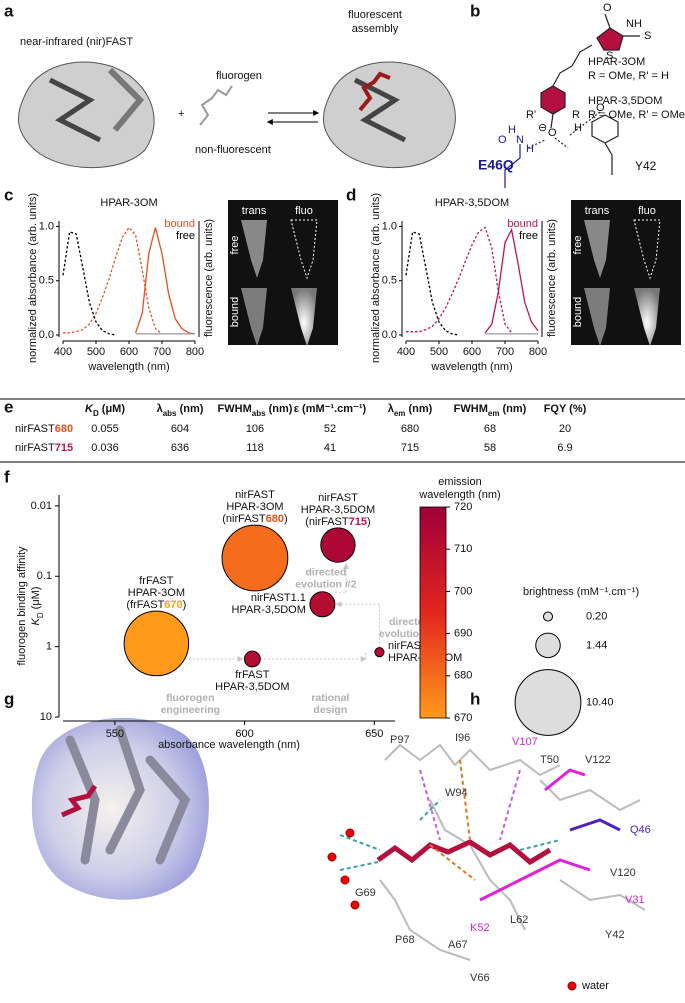  Describe the element at coordinates (596, 616) in the screenshot. I see `size-legend-label: 0.20` at that location.